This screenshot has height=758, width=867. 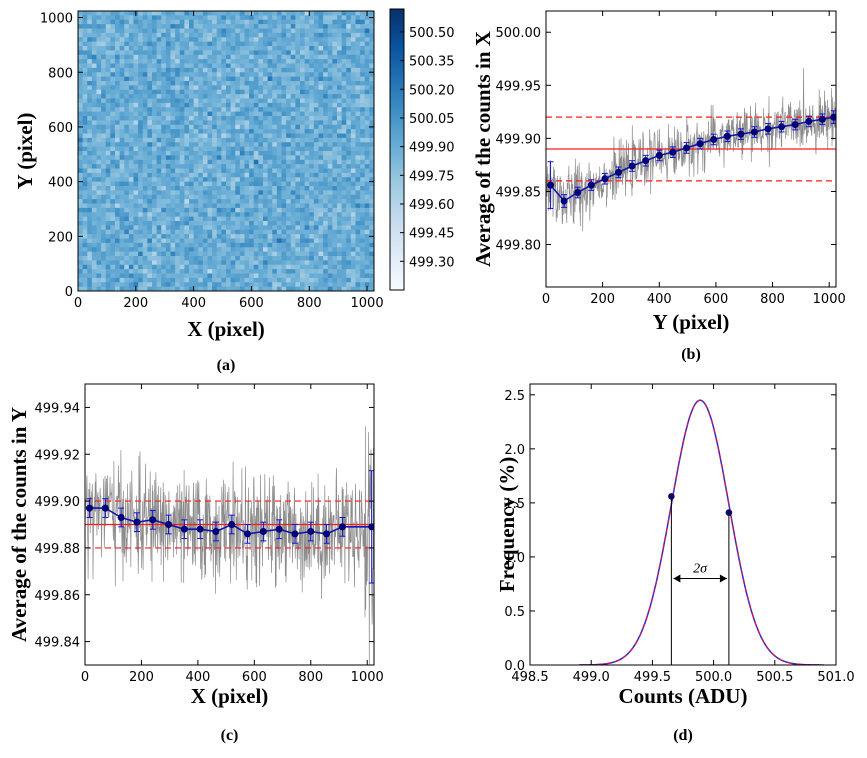 I want to click on binned-point, so click(x=216, y=532).